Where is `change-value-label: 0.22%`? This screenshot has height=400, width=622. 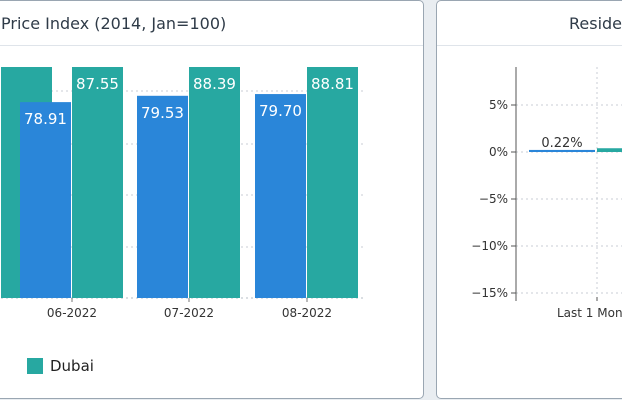 change-value-label: 0.22% is located at coordinates (561, 143).